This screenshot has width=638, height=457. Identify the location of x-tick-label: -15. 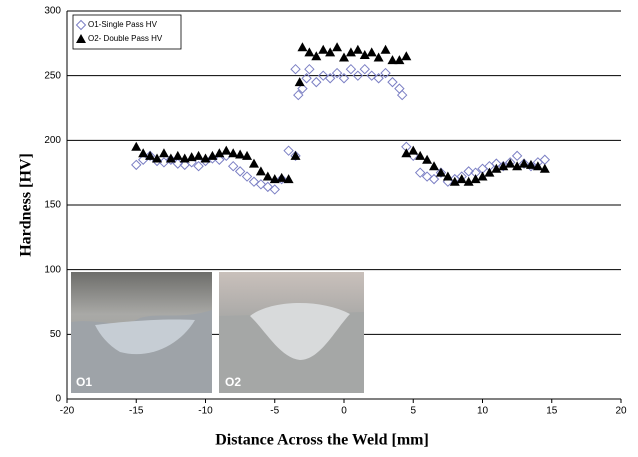
(136, 411).